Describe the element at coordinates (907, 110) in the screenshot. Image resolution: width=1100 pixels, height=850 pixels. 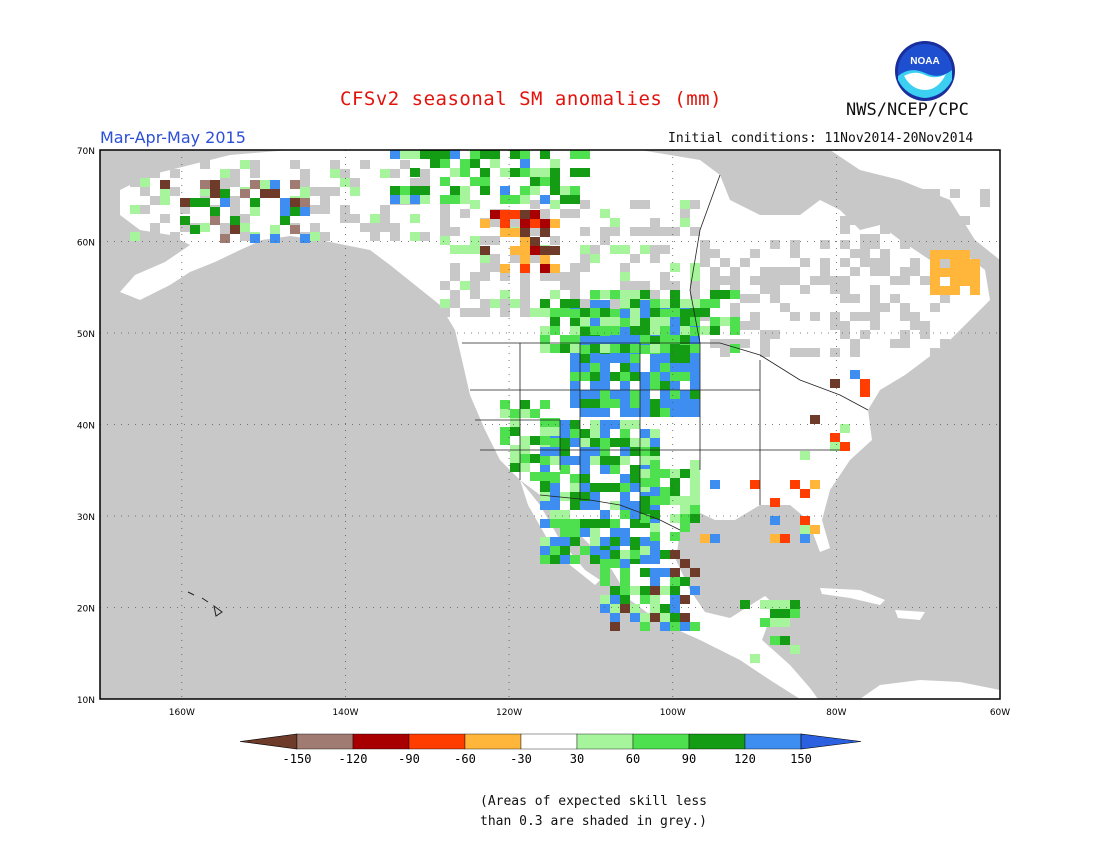
I see `agency-label: NWS/NCEP/CPC` at that location.